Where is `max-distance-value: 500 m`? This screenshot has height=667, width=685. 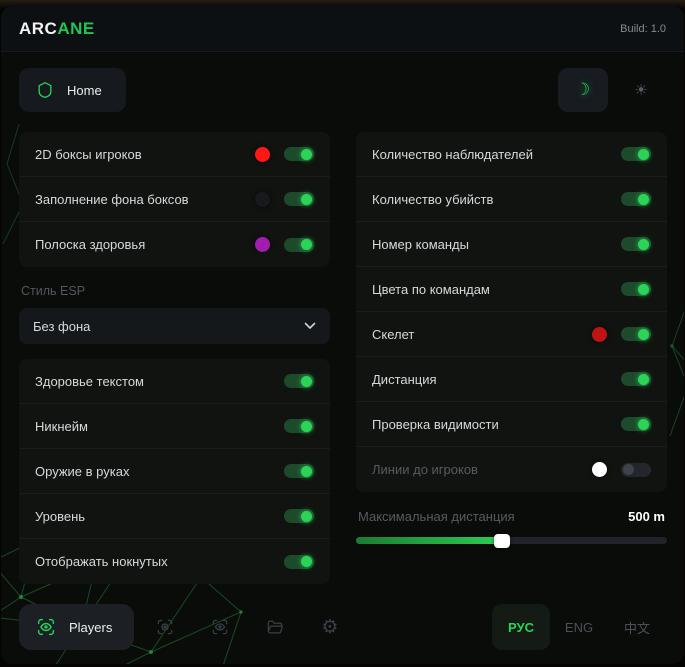
max-distance-value: 500 m is located at coordinates (646, 516).